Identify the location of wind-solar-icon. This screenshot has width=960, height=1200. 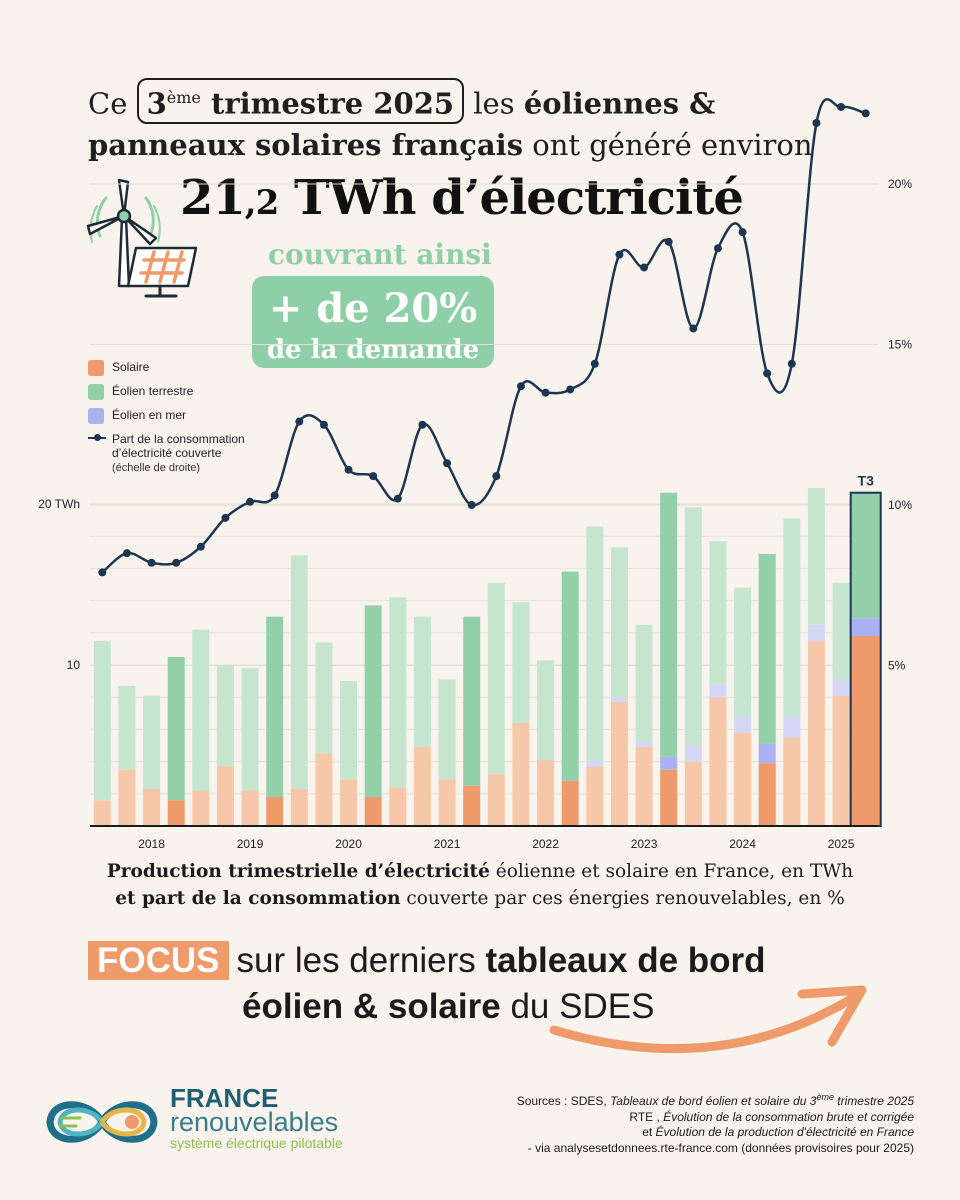
(142, 238).